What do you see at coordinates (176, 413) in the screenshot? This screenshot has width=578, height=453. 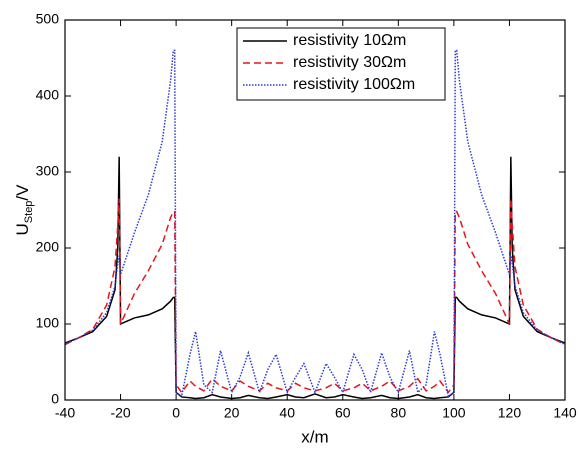 I see `x-tick-label: 0` at bounding box center [176, 413].